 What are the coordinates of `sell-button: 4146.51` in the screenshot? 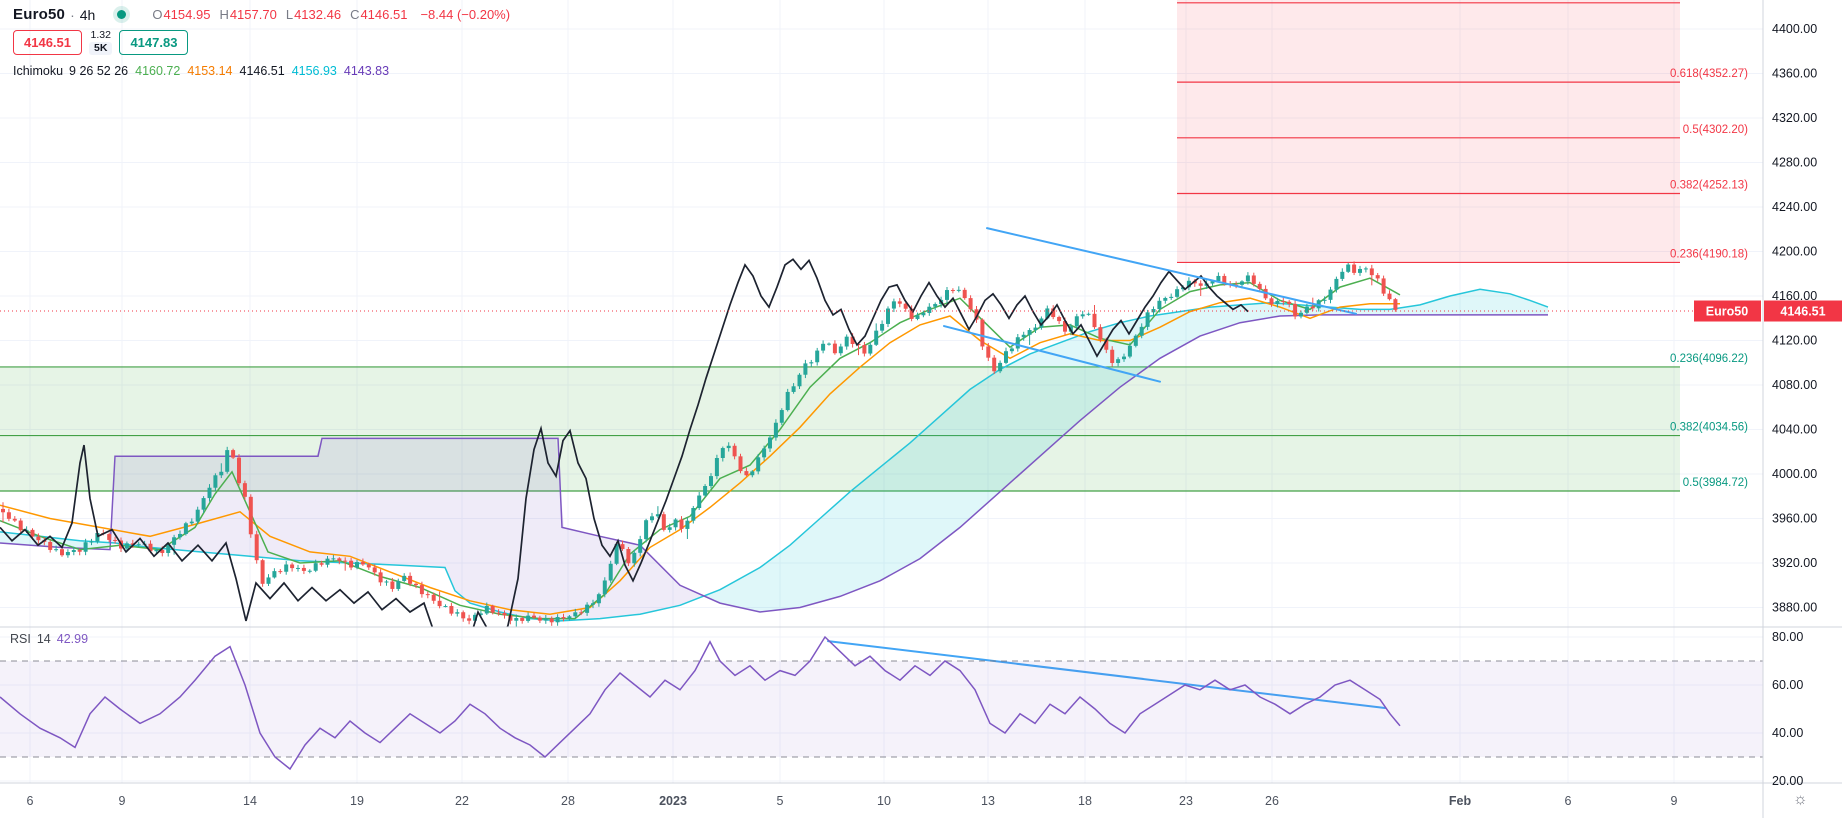 It's located at (47, 42).